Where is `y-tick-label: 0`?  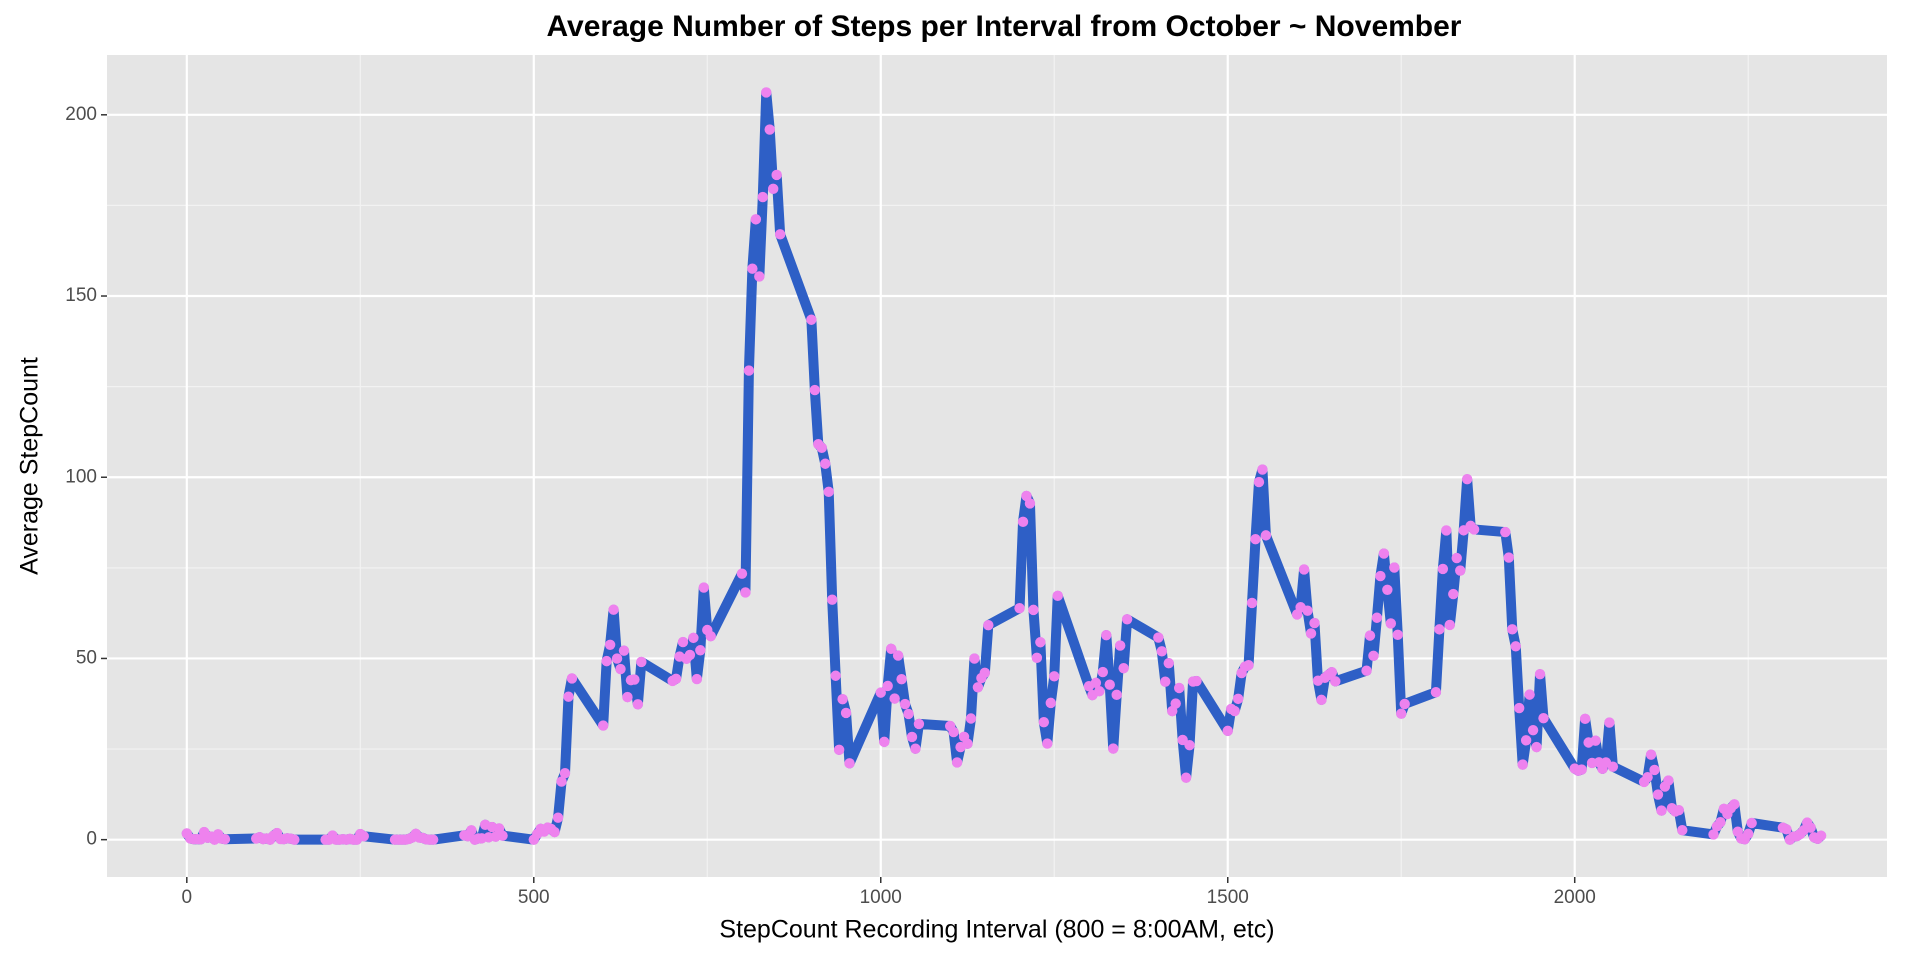
y-tick-label: 0 is located at coordinates (91, 839).